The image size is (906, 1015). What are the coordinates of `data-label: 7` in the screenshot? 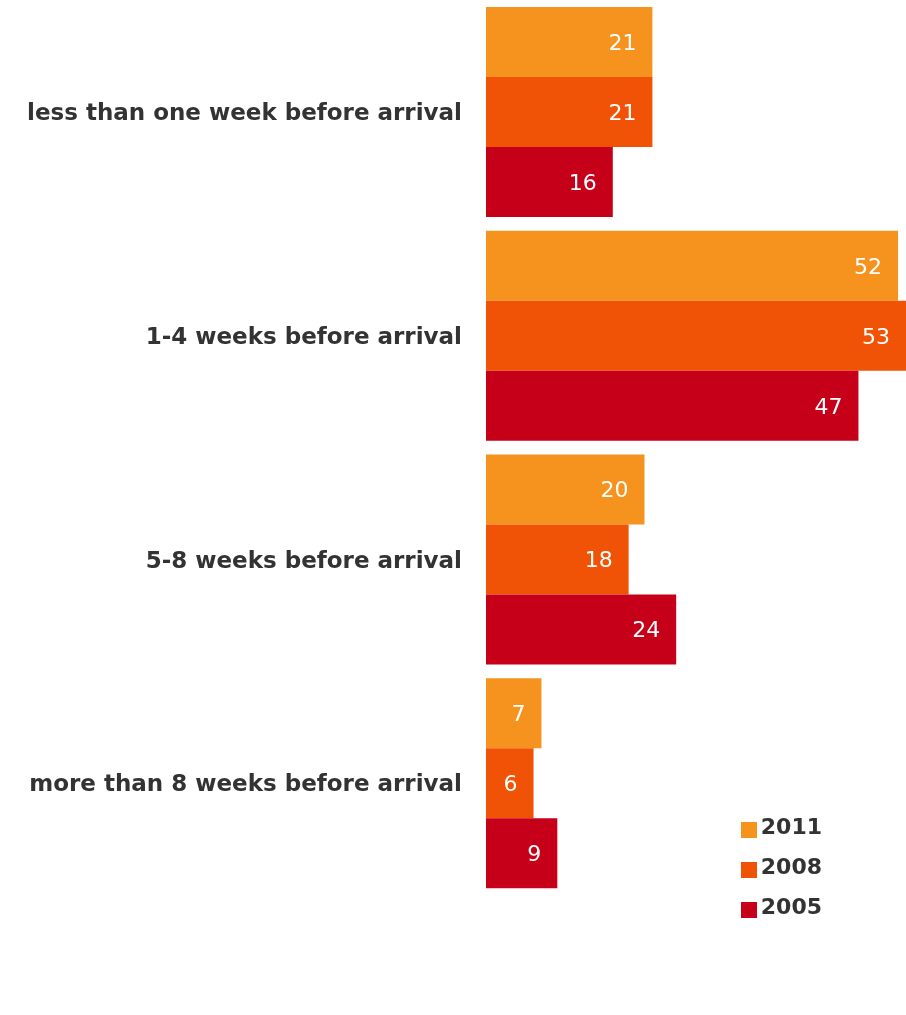 It's located at (518, 714).